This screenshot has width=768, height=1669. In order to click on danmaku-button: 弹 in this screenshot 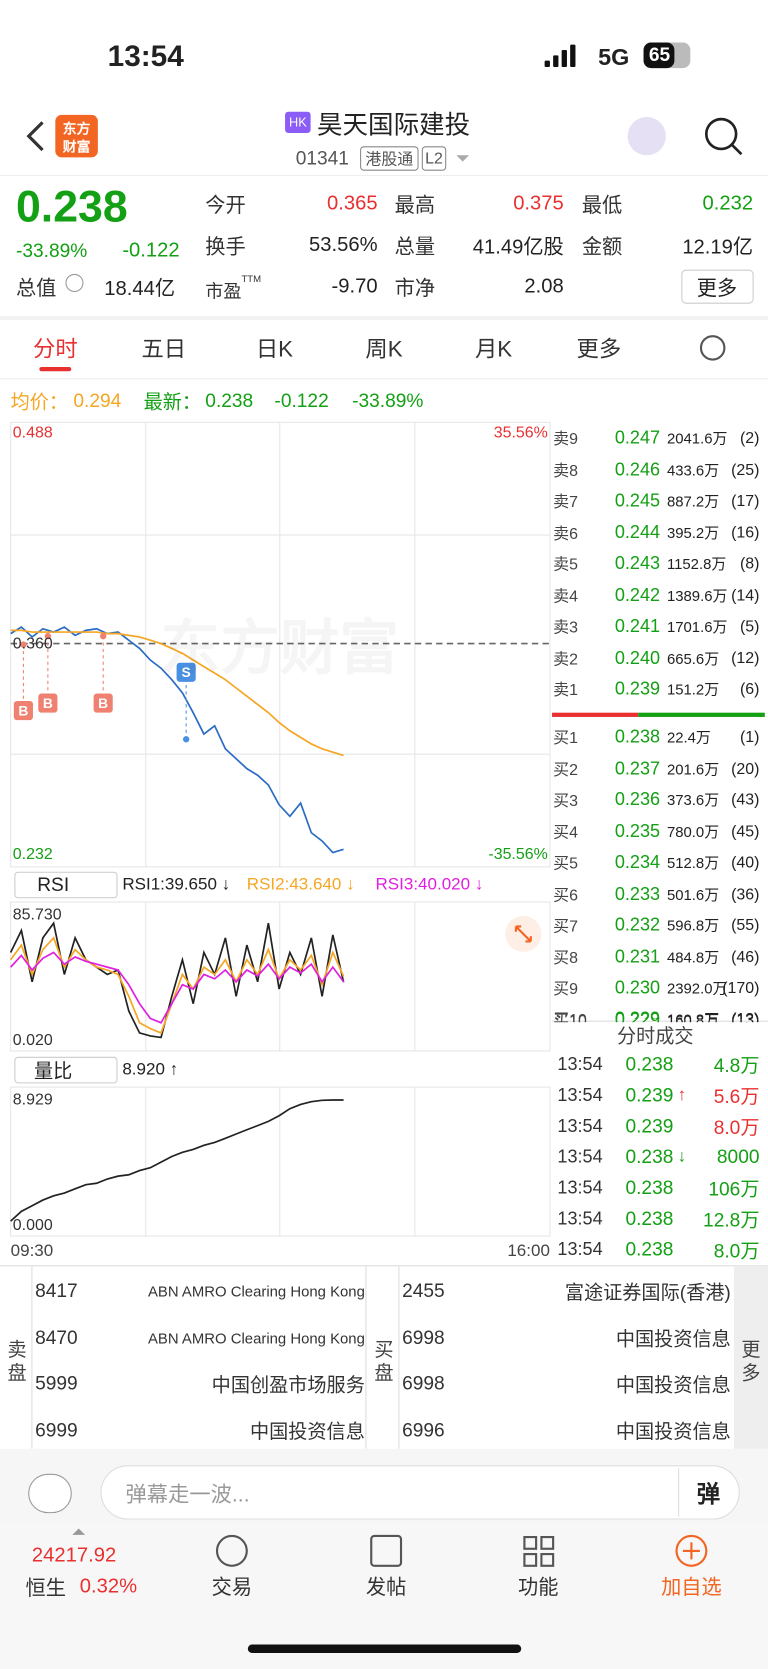, I will do `click(708, 1494)`.